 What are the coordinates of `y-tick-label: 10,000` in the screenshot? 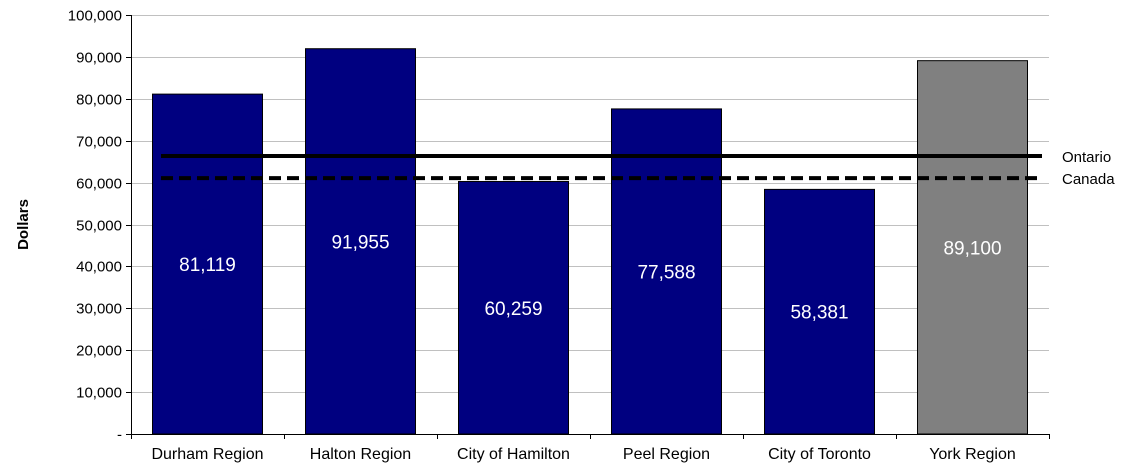 It's located at (99, 393).